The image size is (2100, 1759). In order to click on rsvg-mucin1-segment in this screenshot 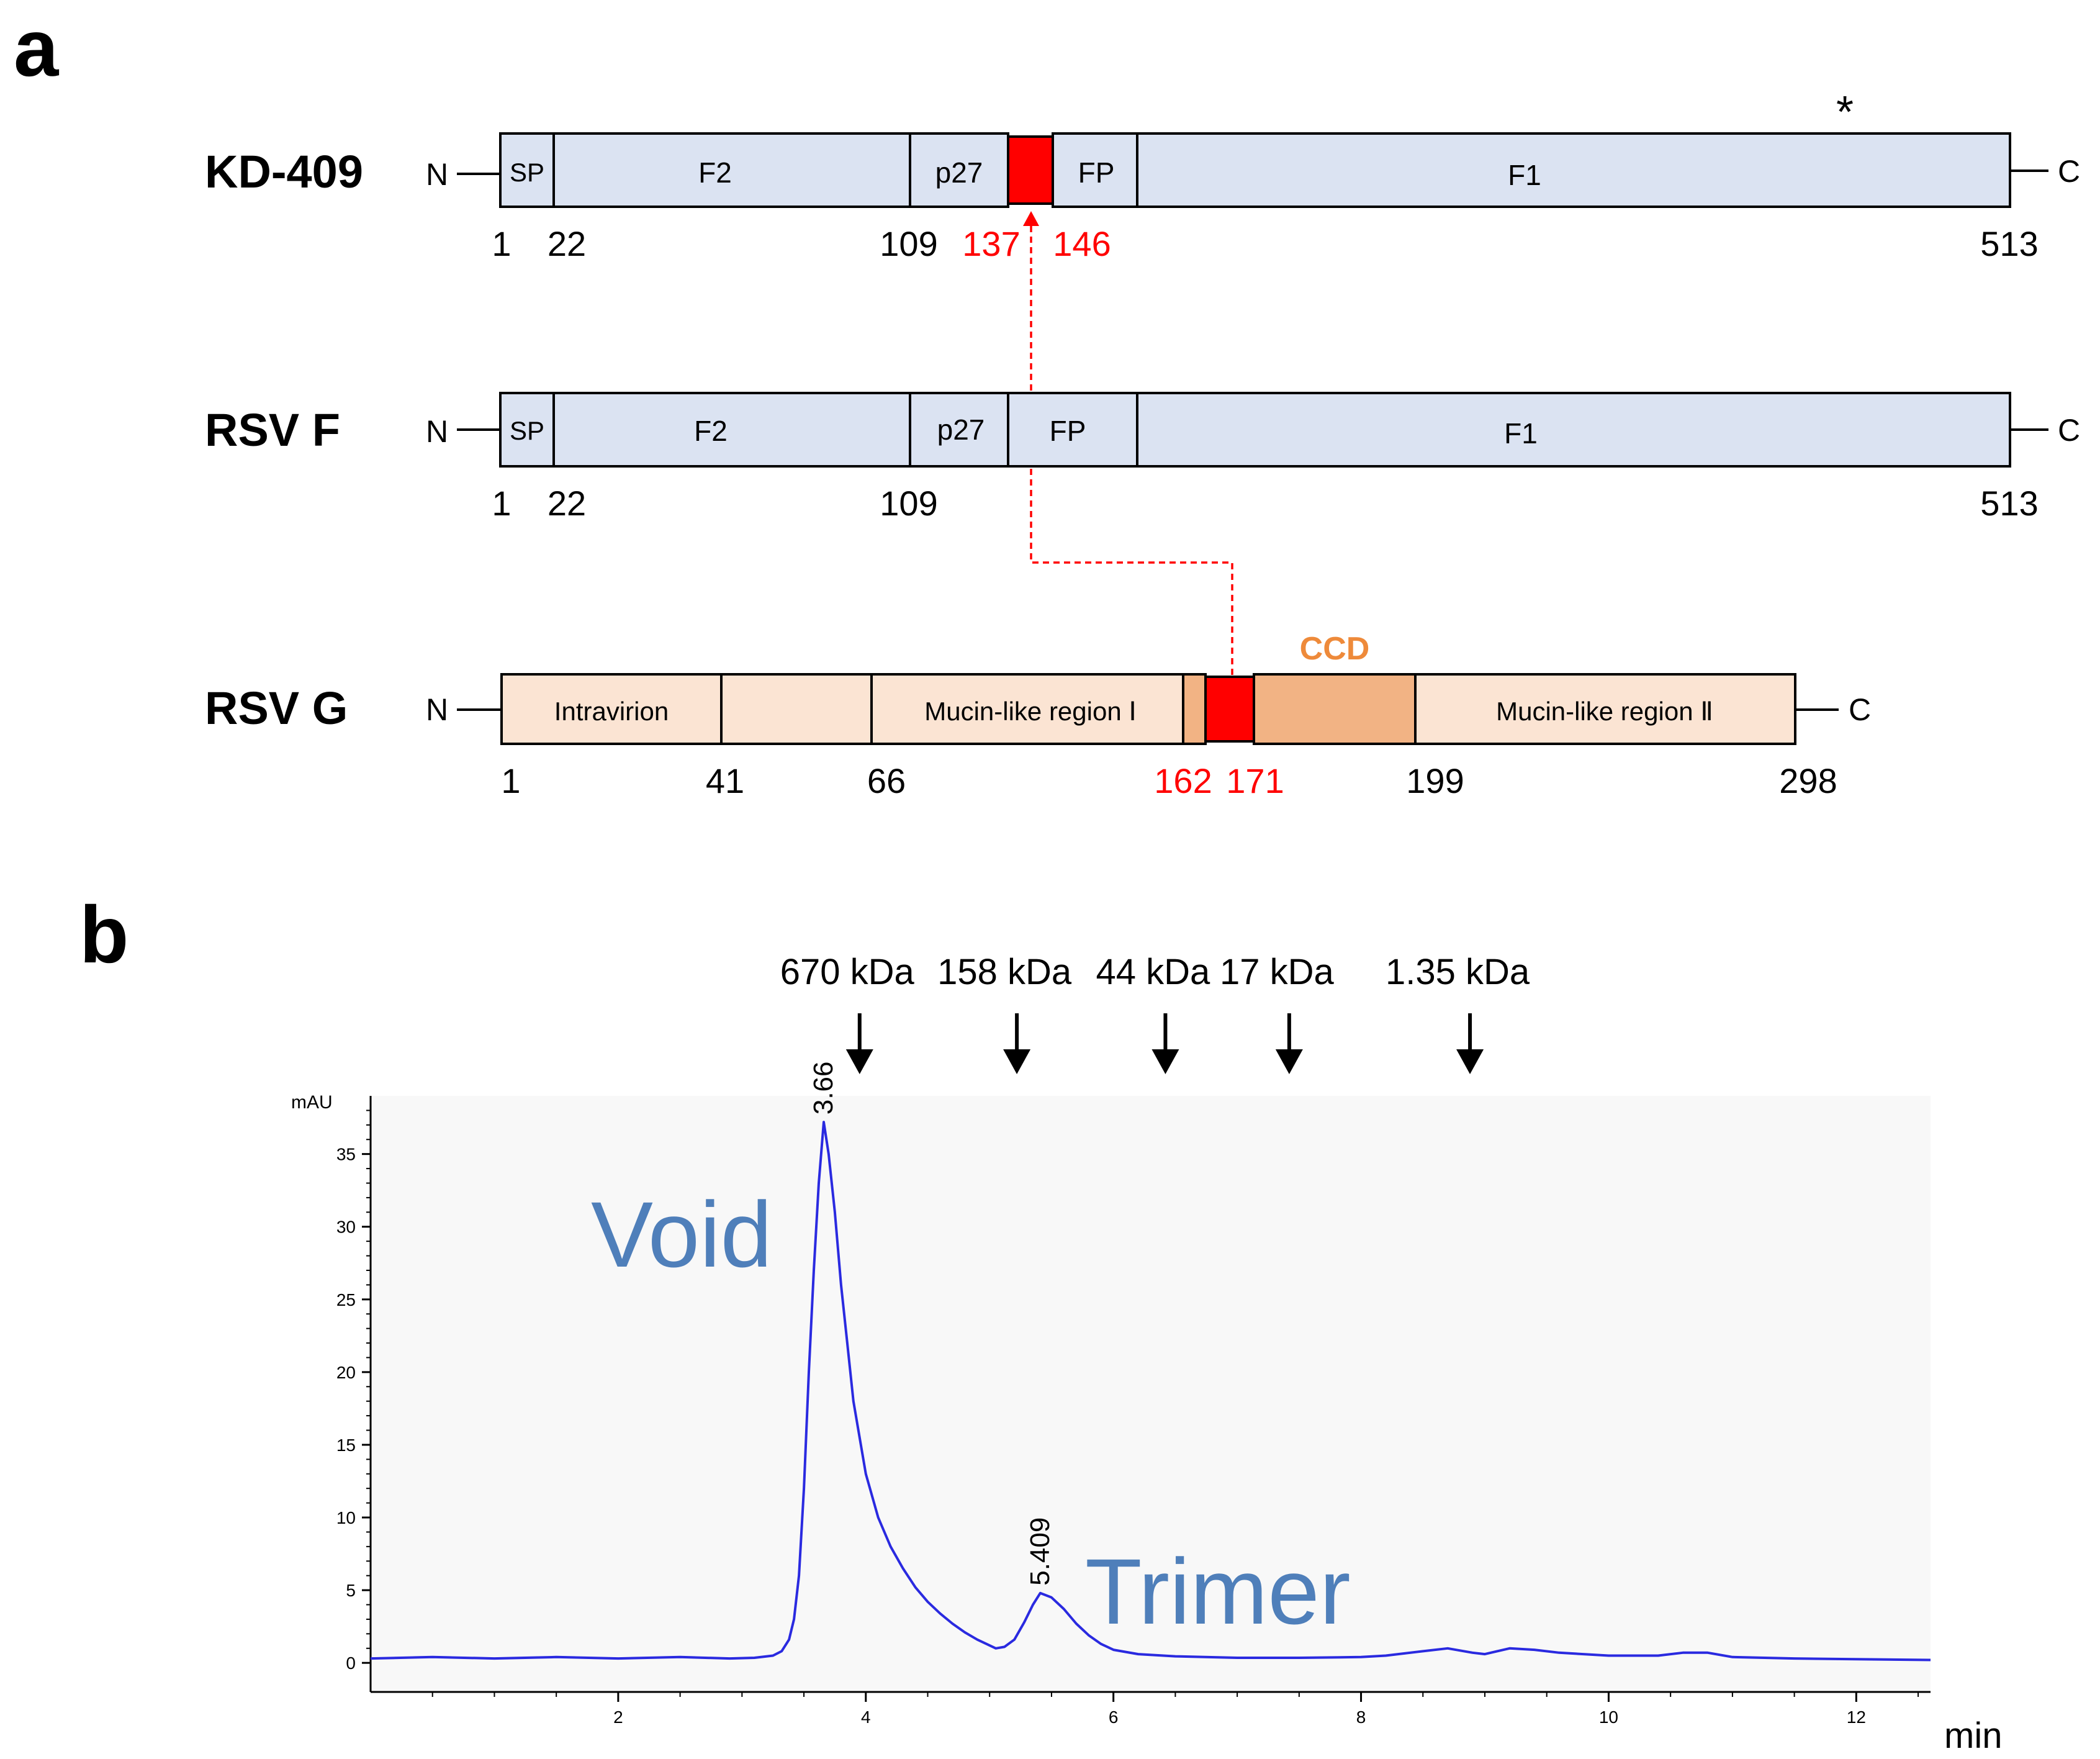, I will do `click(1027, 709)`.